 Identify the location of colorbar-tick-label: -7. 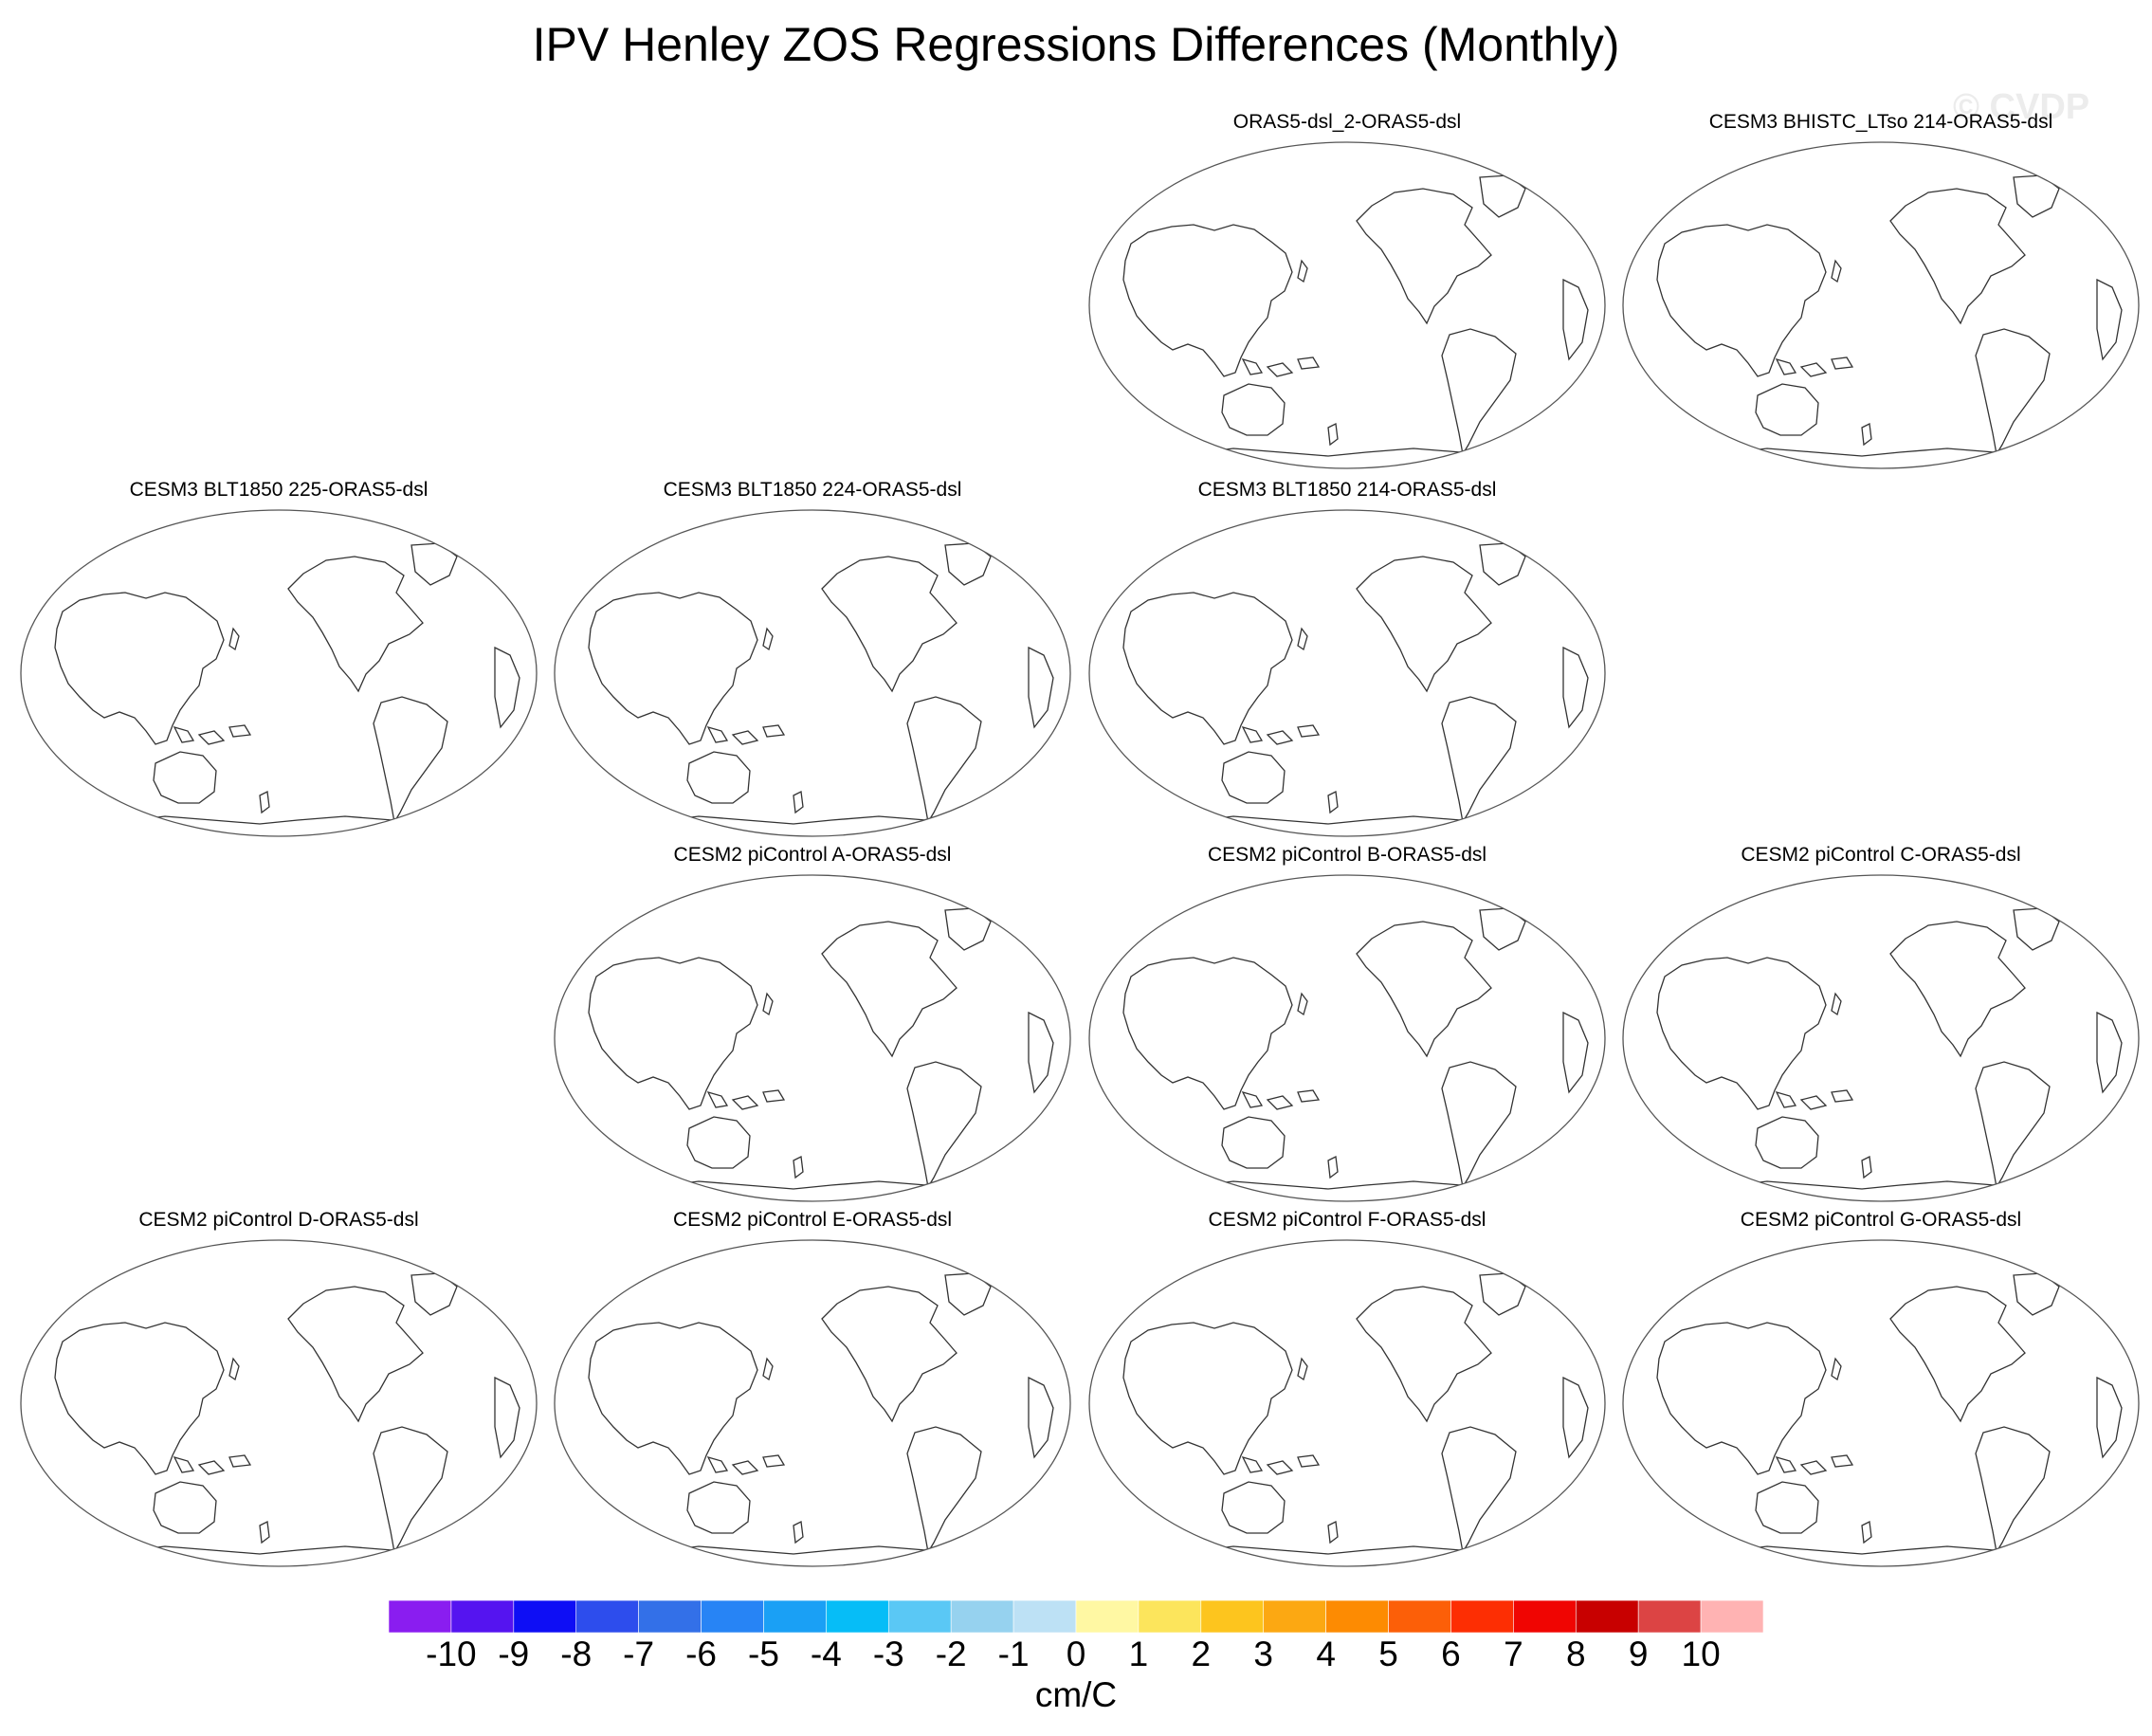
(639, 1654).